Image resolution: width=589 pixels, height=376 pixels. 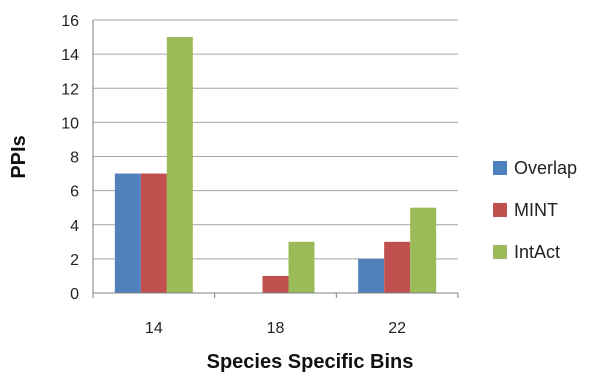 I want to click on legend-swatch-overlap, so click(x=500, y=168).